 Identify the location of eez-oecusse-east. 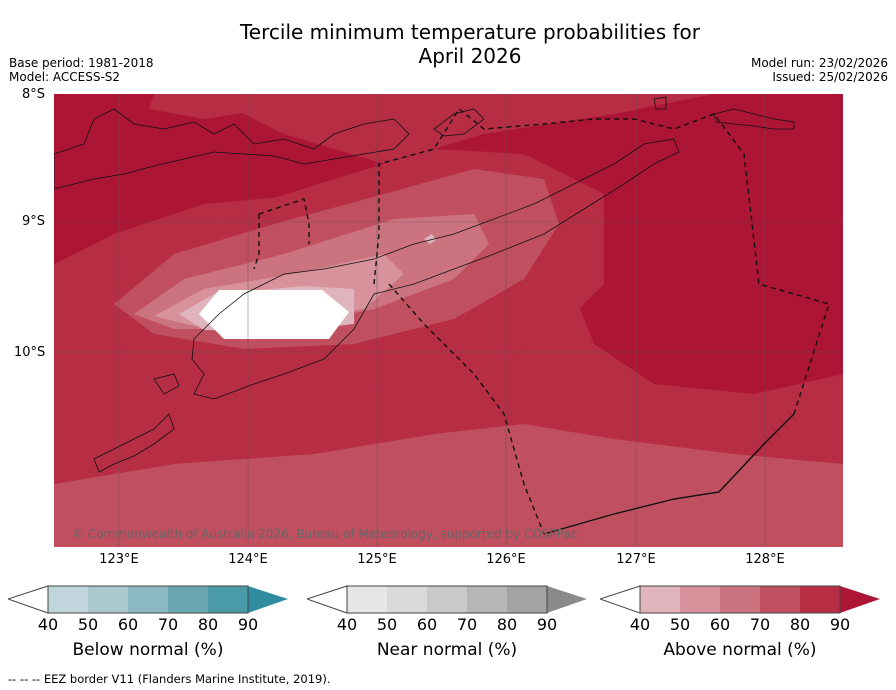
(284, 221).